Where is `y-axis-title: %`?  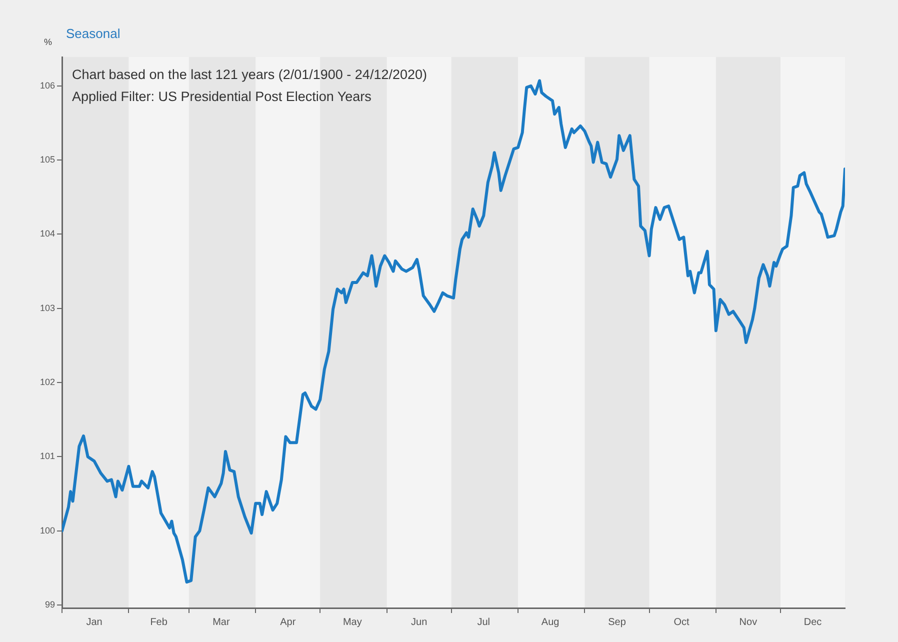
y-axis-title: % is located at coordinates (48, 42).